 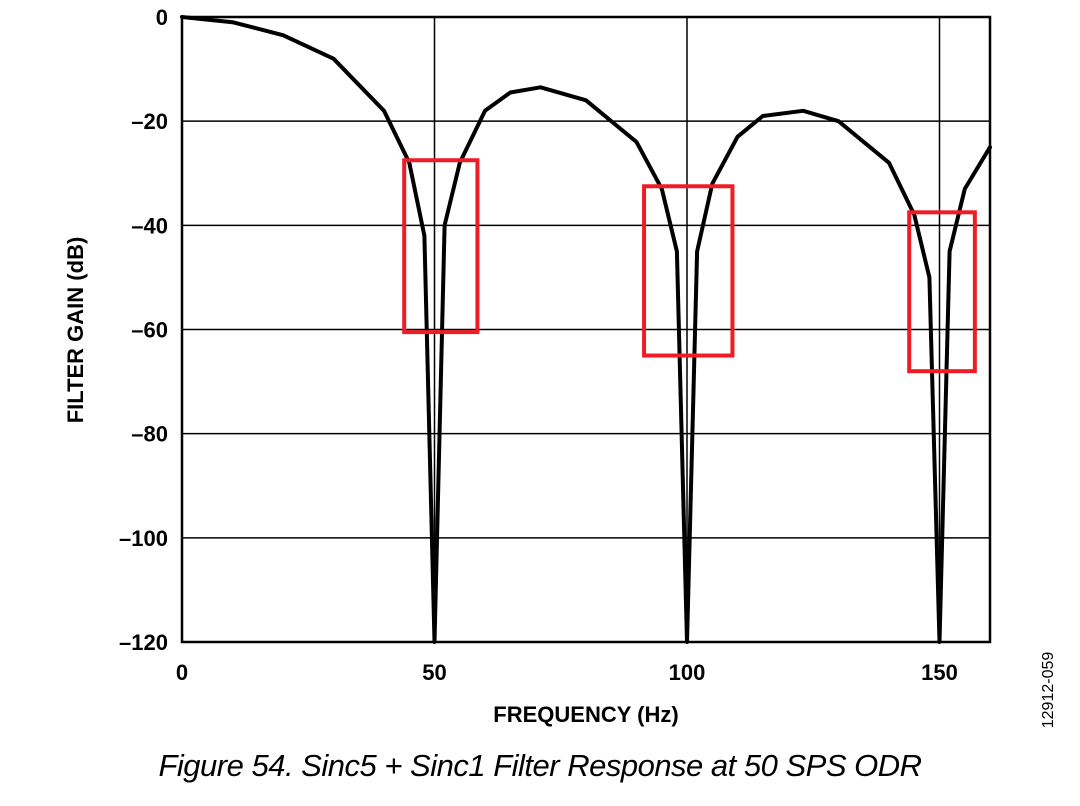 I want to click on y-tick-label: –40, so click(x=149, y=225).